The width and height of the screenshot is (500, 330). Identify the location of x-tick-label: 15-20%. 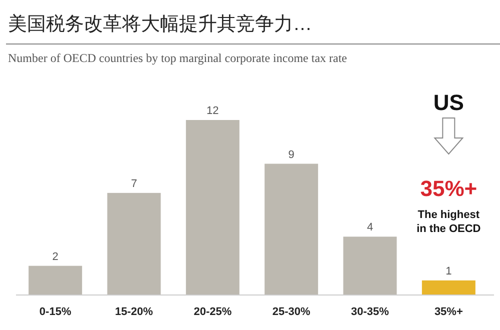
(134, 312).